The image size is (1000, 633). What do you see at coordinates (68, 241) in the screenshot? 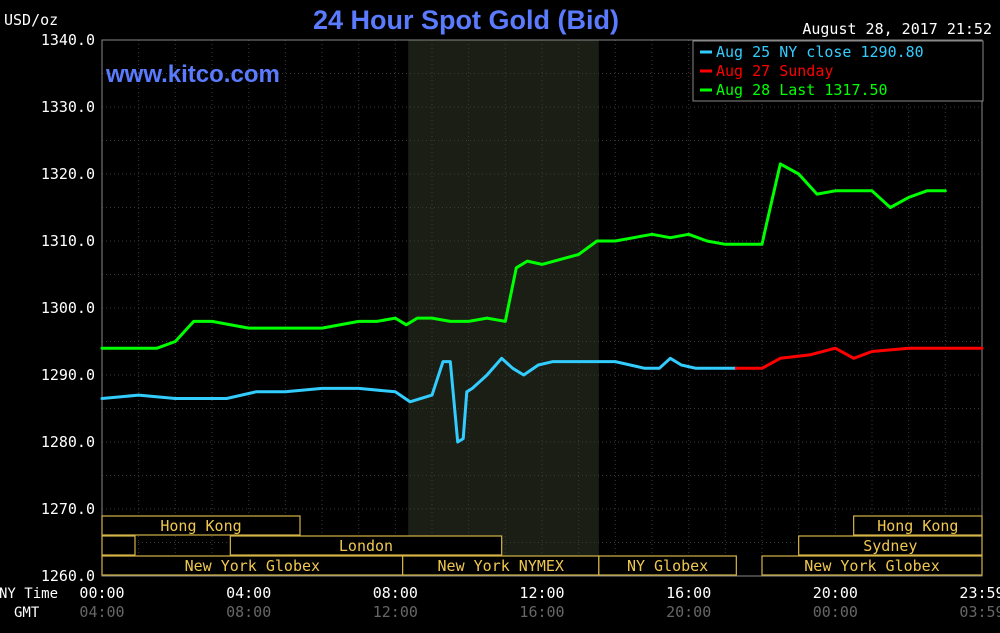
I see `y-tick-label: 1310.0` at bounding box center [68, 241].